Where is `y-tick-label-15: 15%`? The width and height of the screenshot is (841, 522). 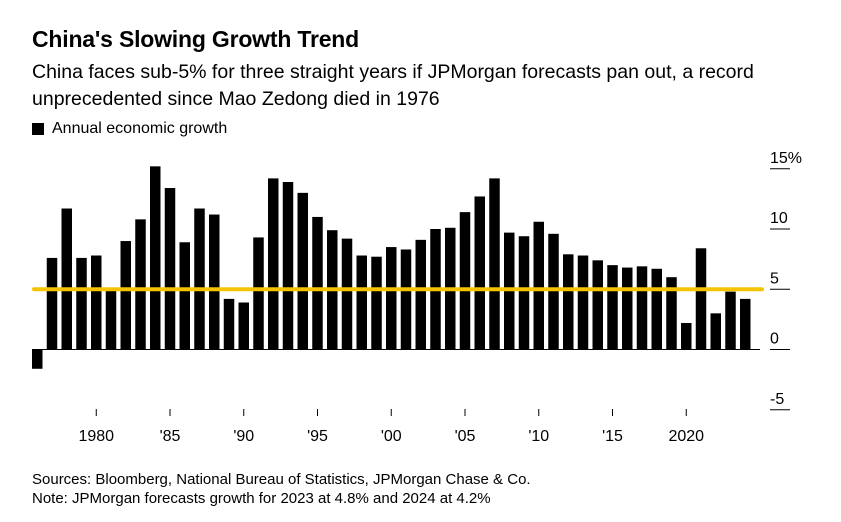 y-tick-label-15: 15% is located at coordinates (786, 158).